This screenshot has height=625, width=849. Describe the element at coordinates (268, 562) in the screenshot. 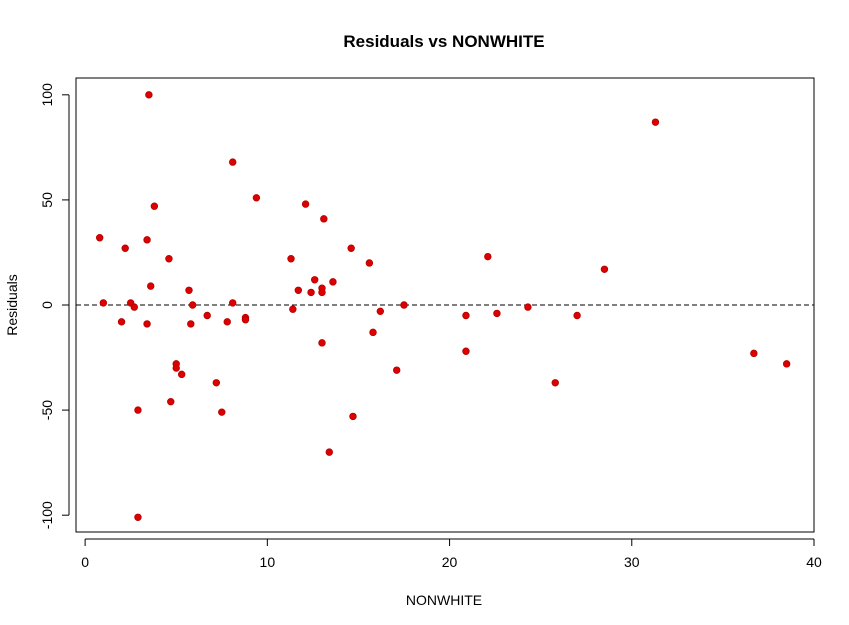

I see `x-tick-label: 10` at that location.